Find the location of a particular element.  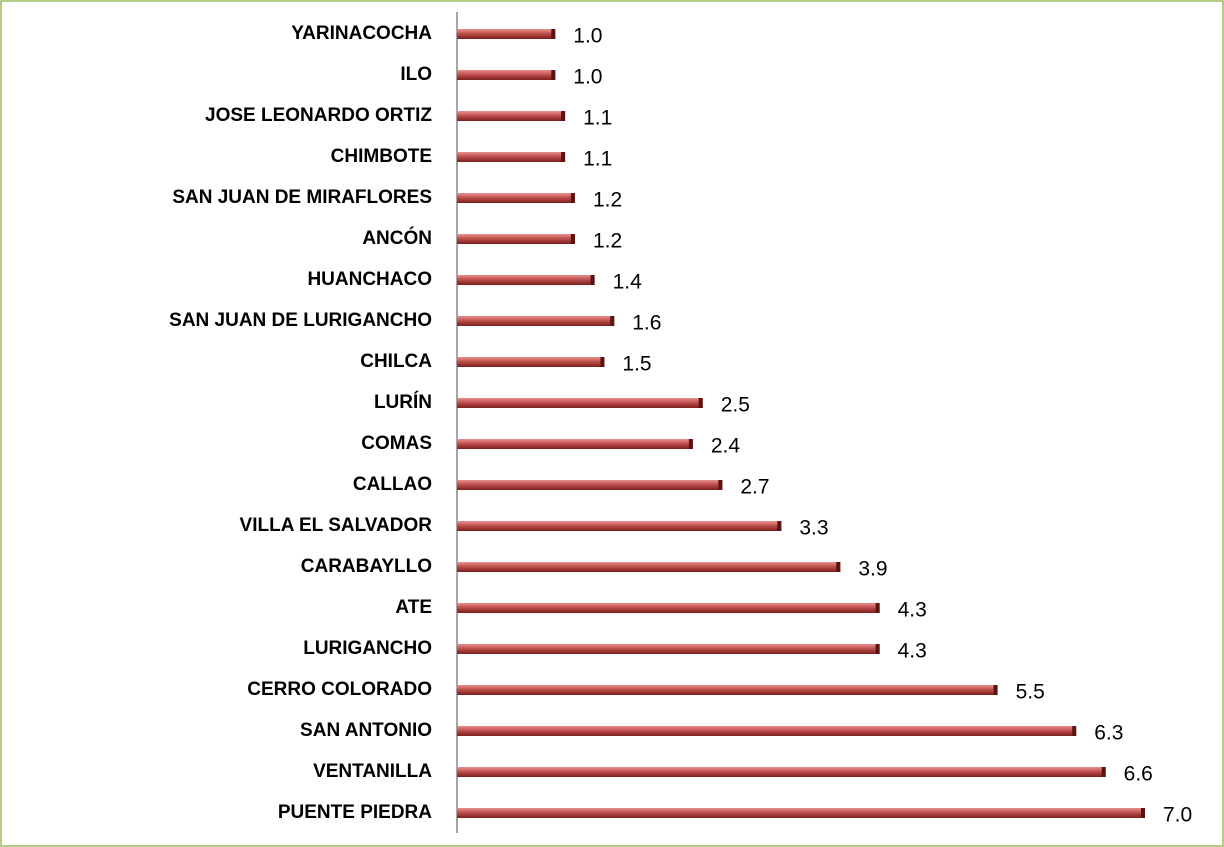

category-label: HUANCHACO is located at coordinates (369, 279).